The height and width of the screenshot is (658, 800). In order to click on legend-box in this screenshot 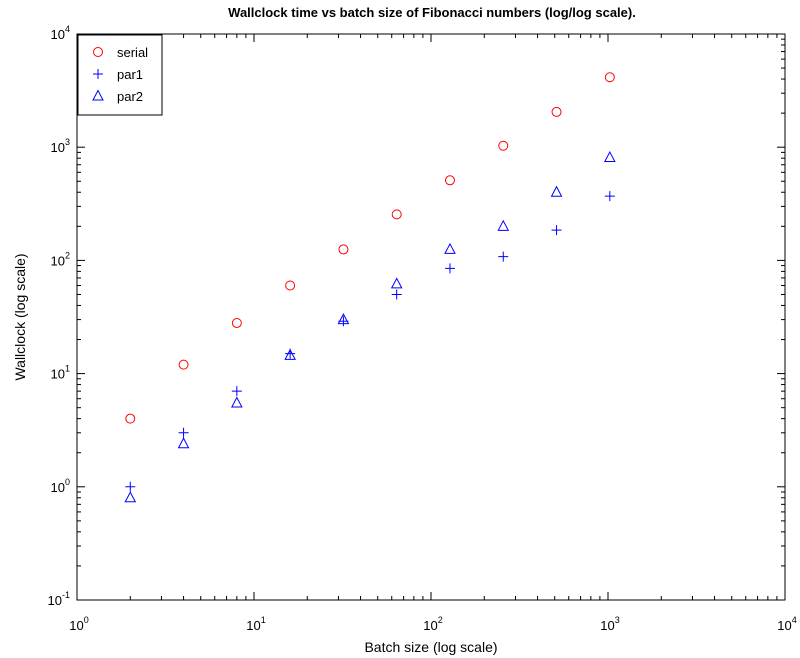, I will do `click(120, 75)`.